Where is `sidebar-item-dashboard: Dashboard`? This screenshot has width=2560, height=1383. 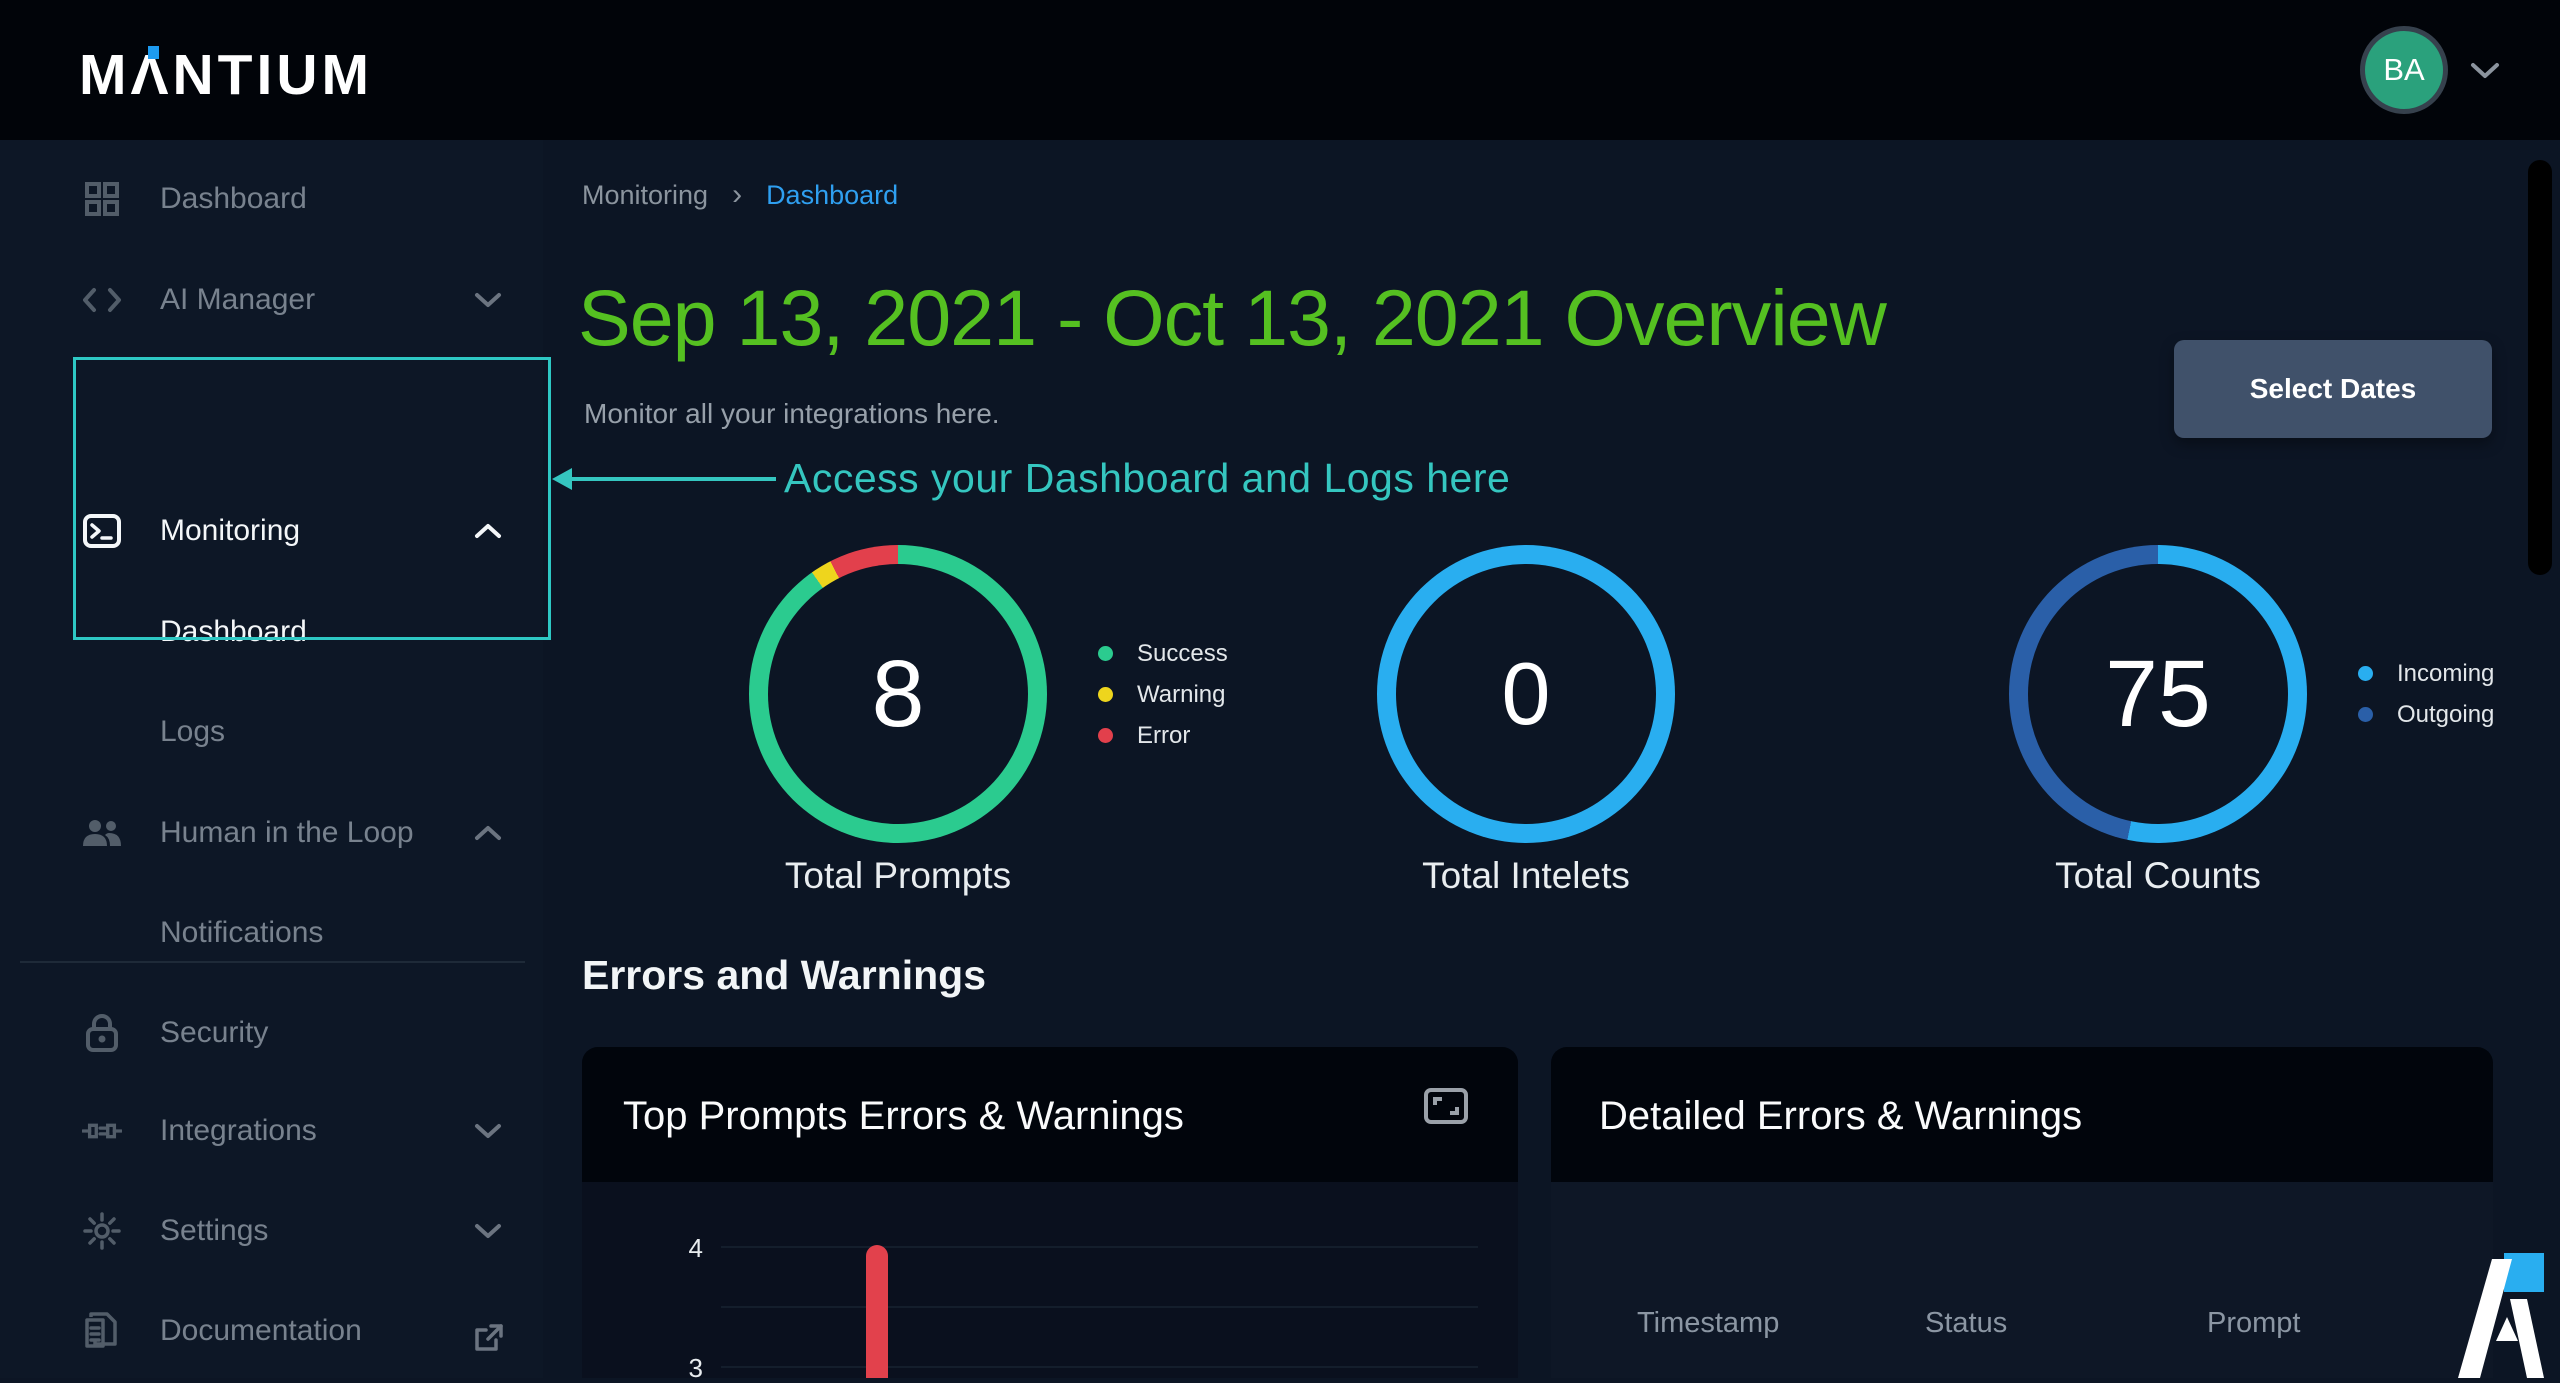
sidebar-item-dashboard: Dashboard is located at coordinates (271, 199).